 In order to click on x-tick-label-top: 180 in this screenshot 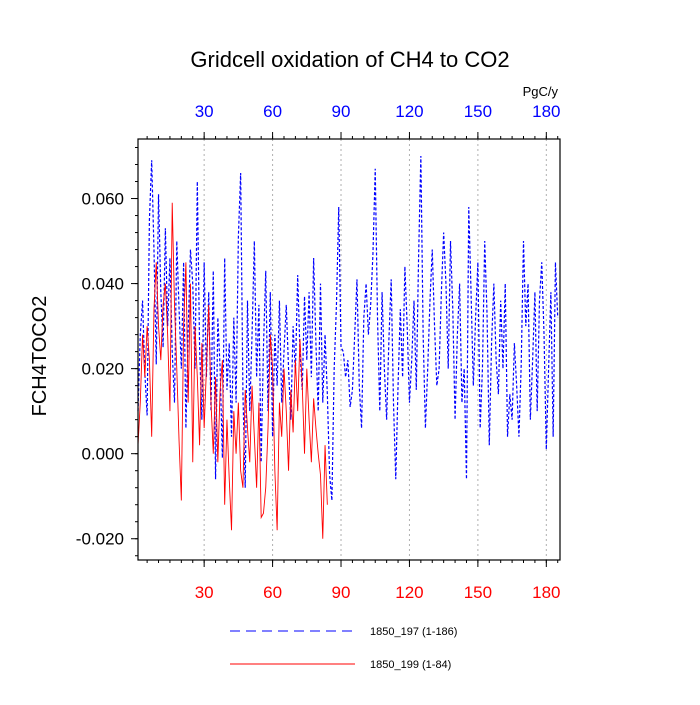, I will do `click(546, 111)`.